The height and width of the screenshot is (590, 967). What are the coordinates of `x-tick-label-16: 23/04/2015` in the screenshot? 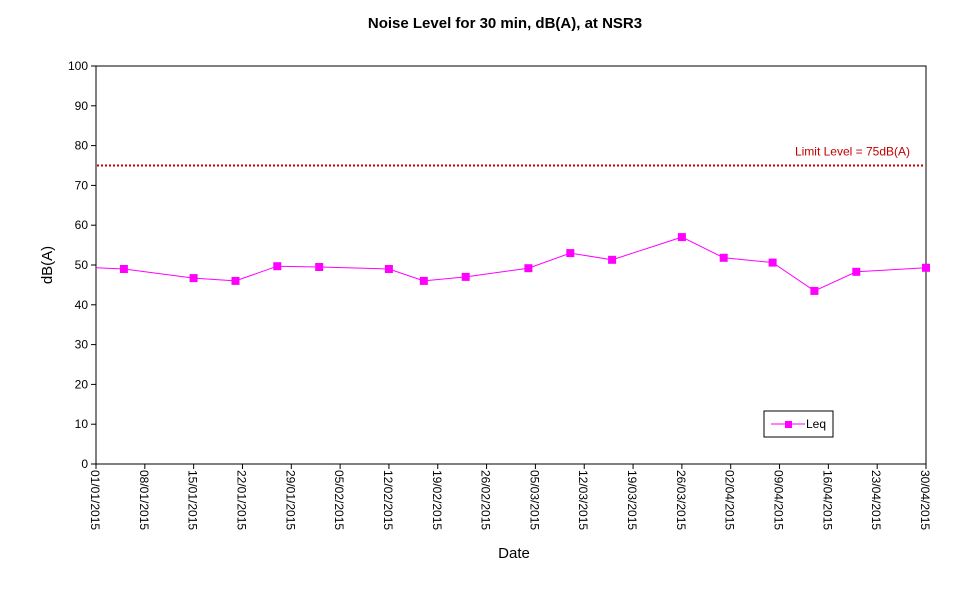 It's located at (876, 500).